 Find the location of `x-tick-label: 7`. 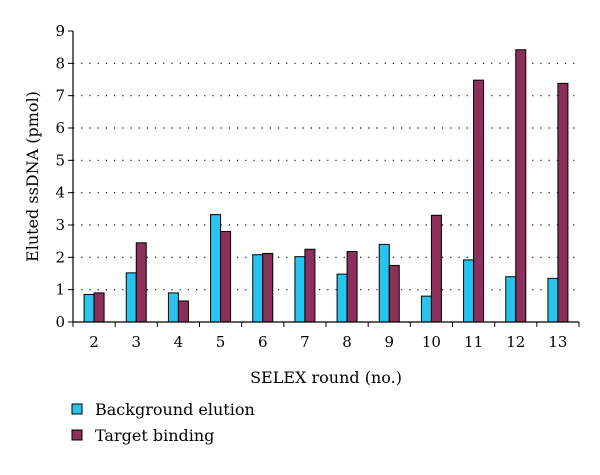

x-tick-label: 7 is located at coordinates (305, 342).